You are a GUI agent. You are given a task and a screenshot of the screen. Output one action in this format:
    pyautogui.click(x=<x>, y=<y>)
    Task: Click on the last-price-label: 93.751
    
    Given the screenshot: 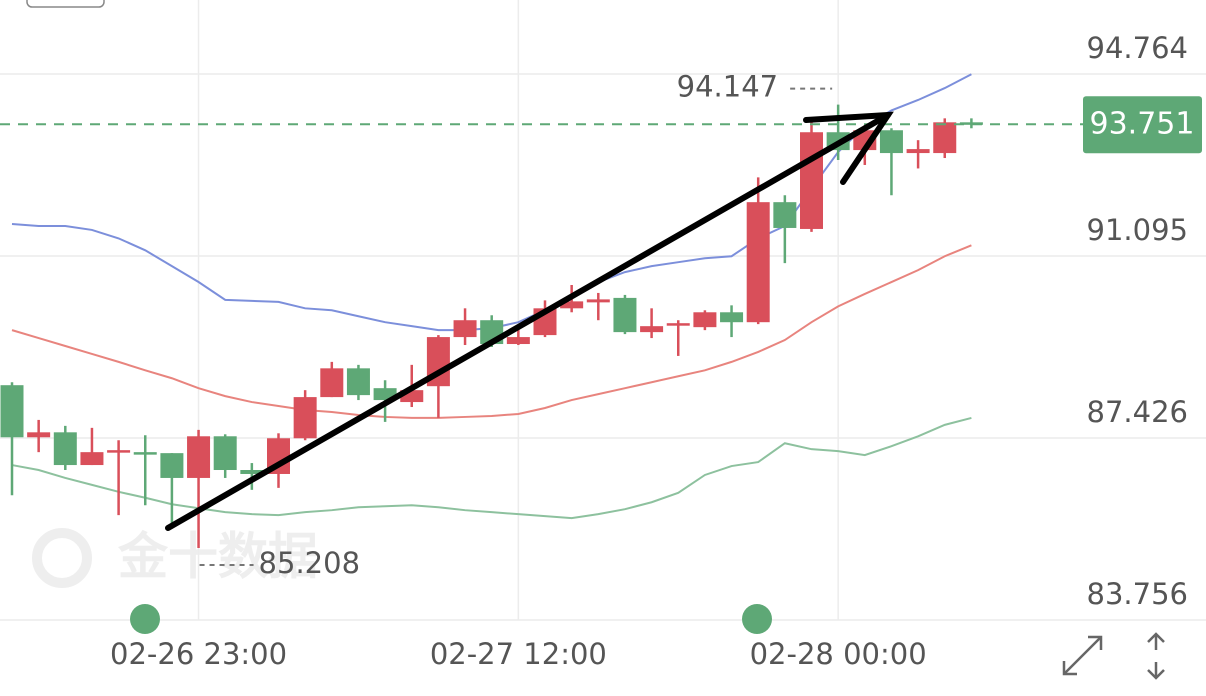 What is the action you would take?
    pyautogui.click(x=1142, y=124)
    